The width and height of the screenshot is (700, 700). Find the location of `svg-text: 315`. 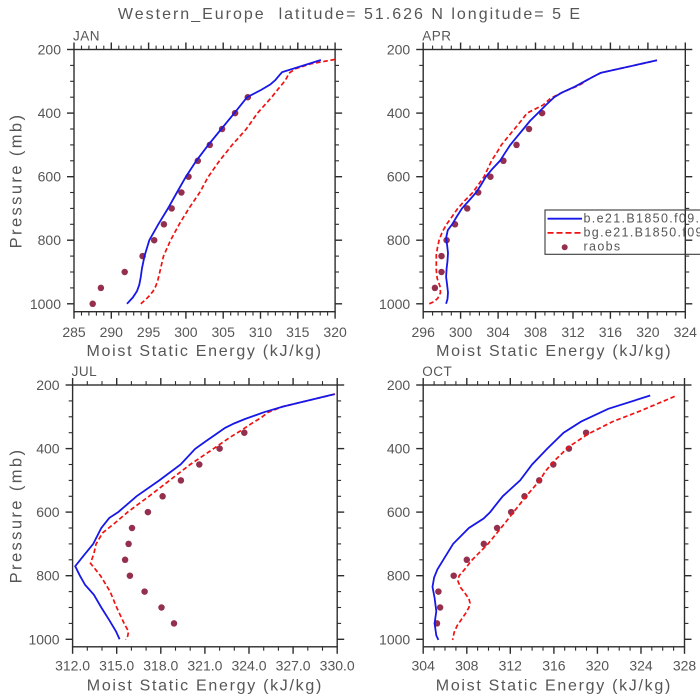

svg-text: 315 is located at coordinates (298, 332).